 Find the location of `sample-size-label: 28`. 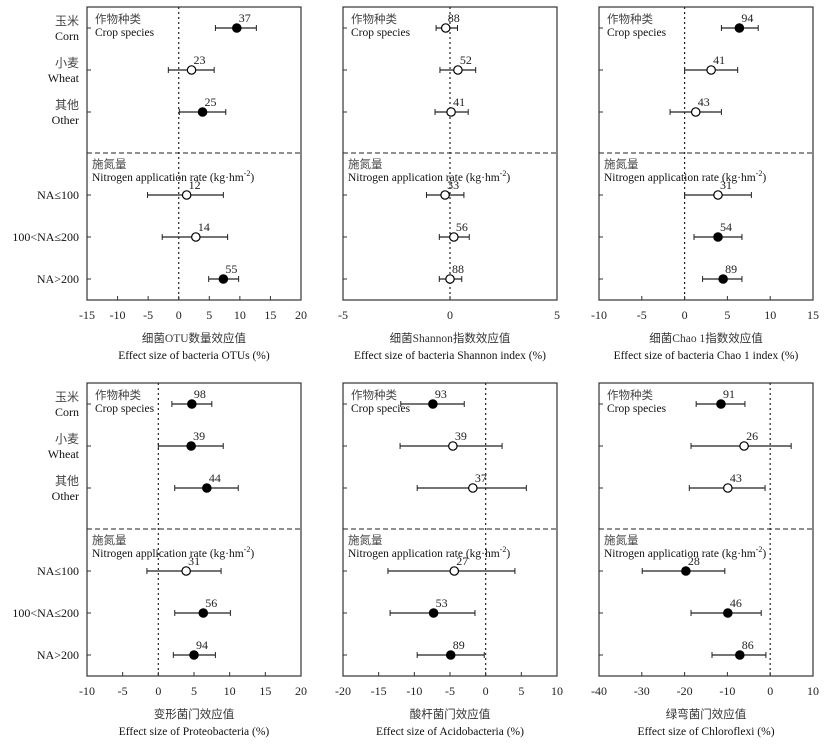

sample-size-label: 28 is located at coordinates (694, 561).